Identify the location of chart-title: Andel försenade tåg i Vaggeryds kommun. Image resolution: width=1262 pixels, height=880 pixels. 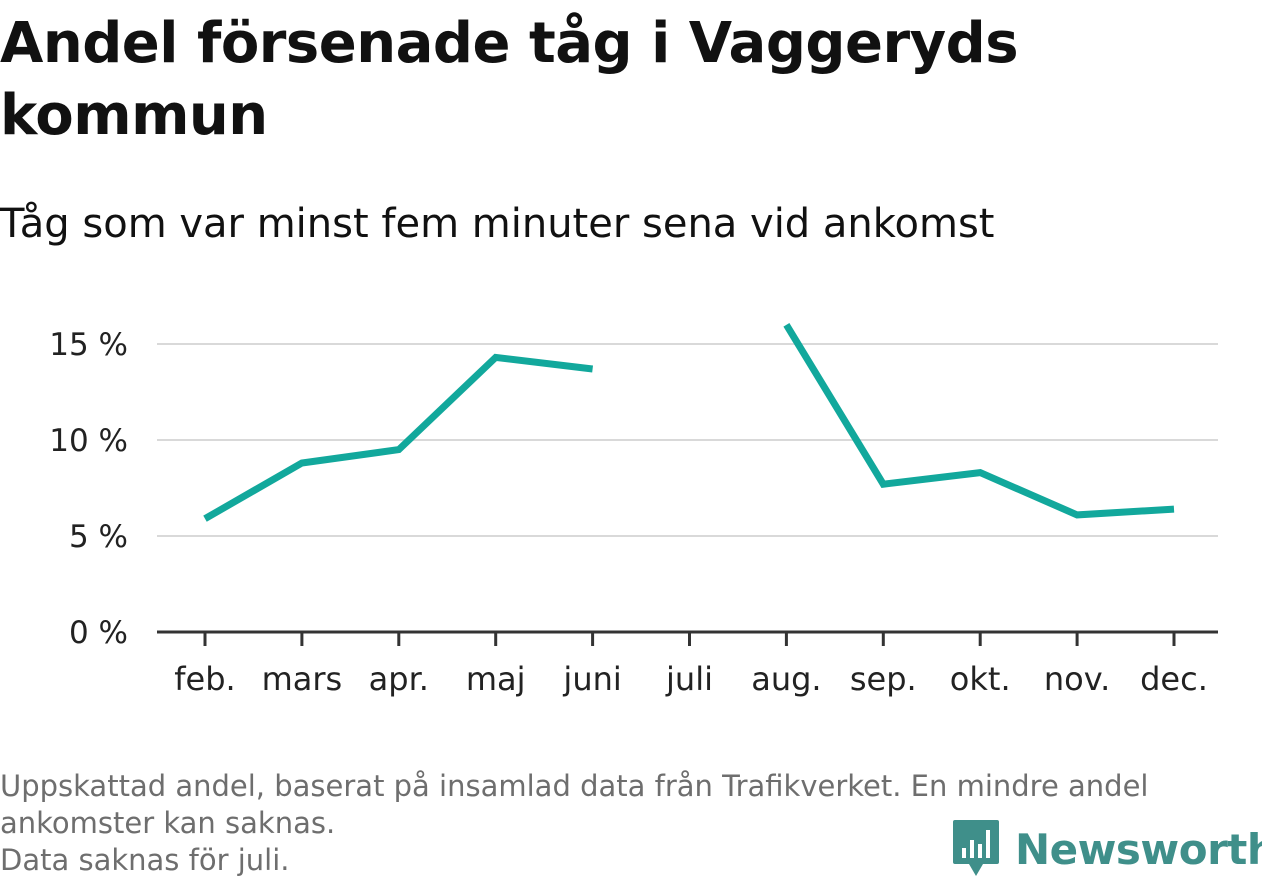
(509, 79).